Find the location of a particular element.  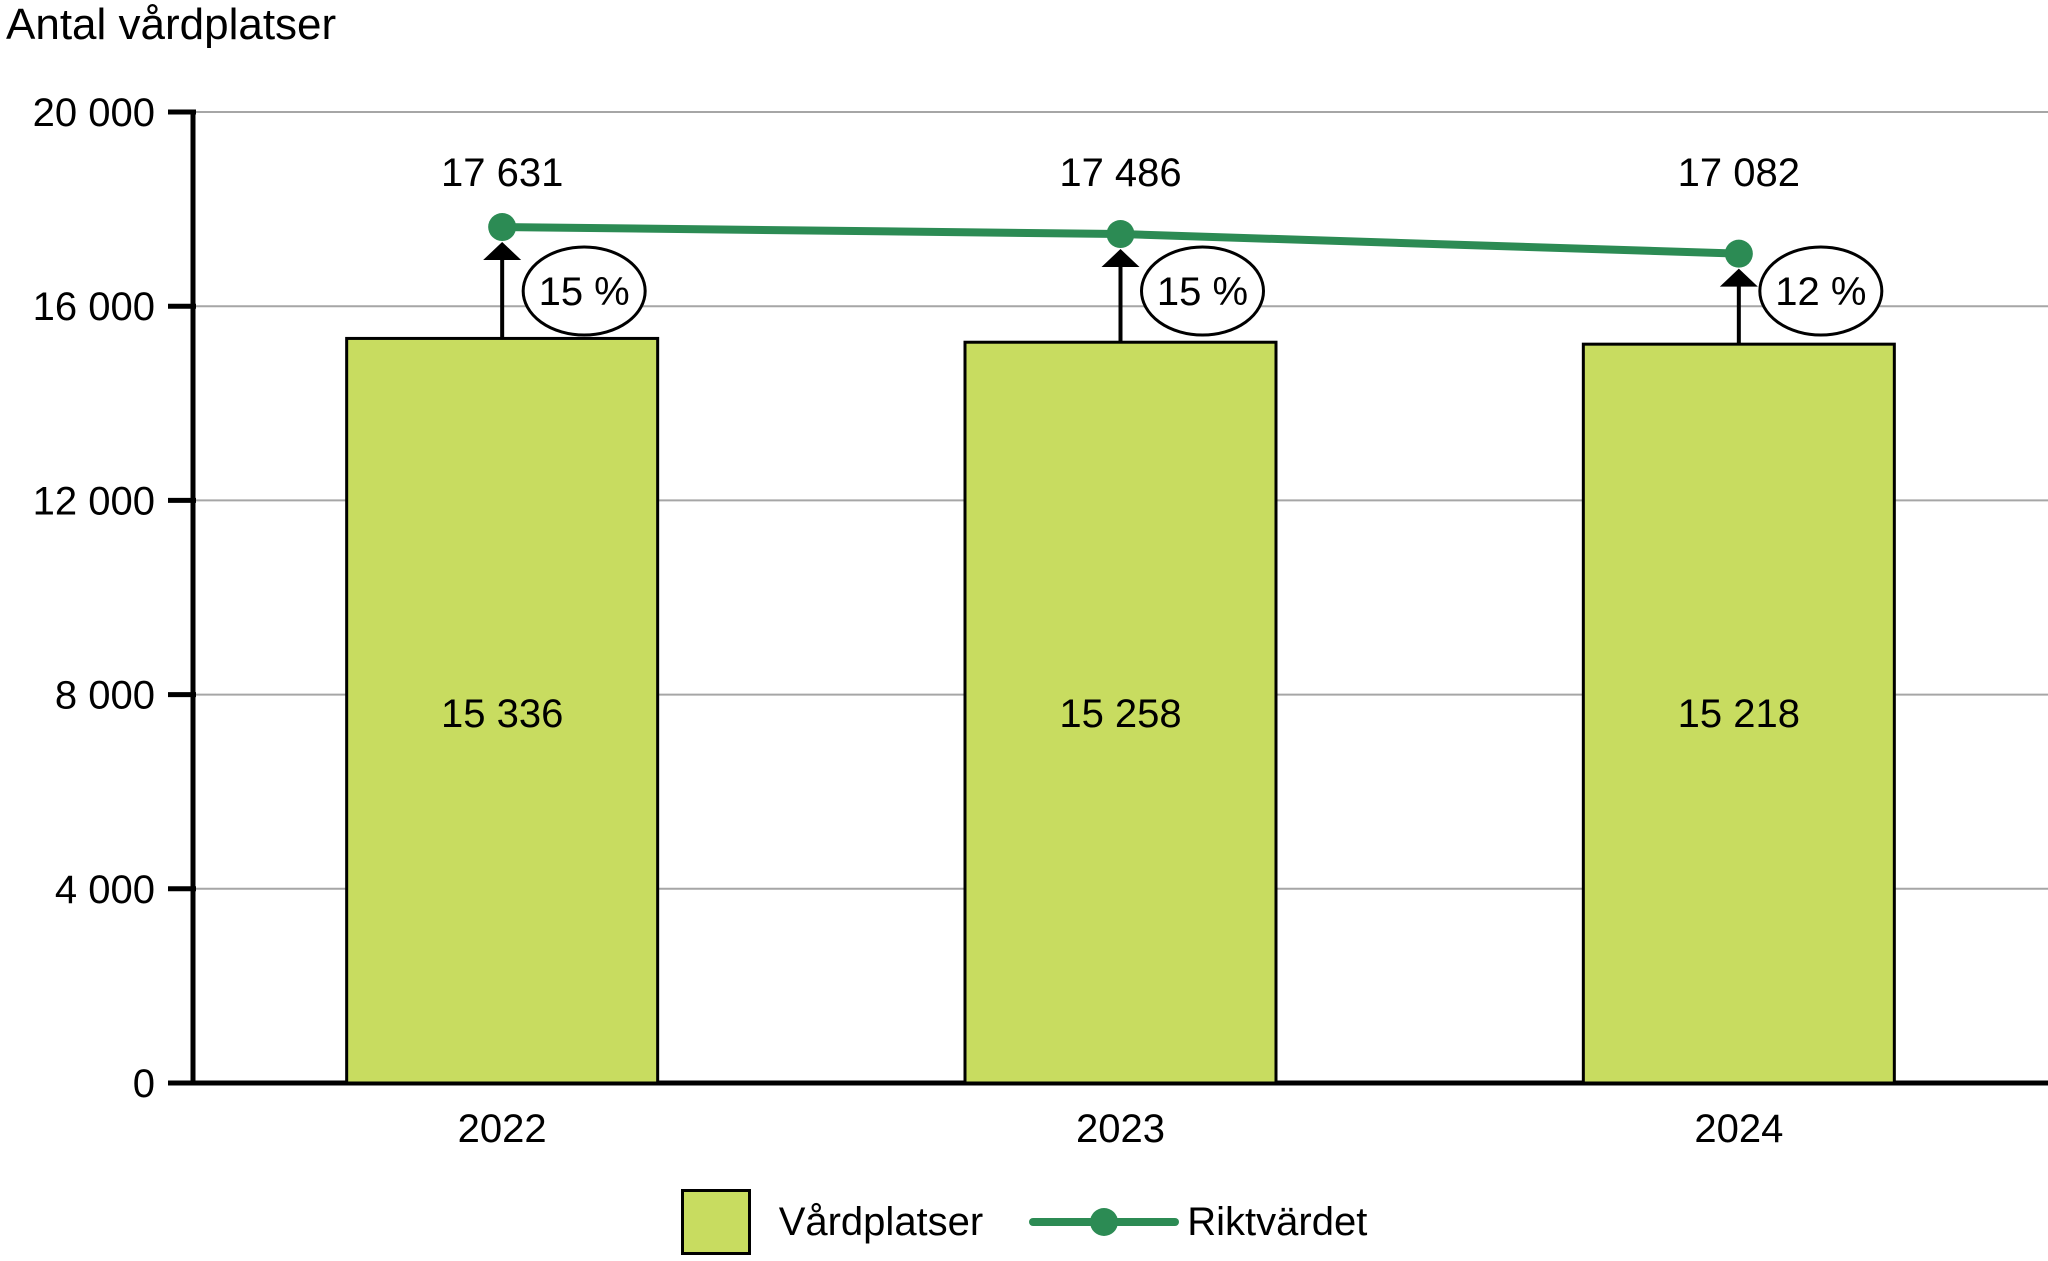

percent-badge-label: 12 % is located at coordinates (1820, 292).